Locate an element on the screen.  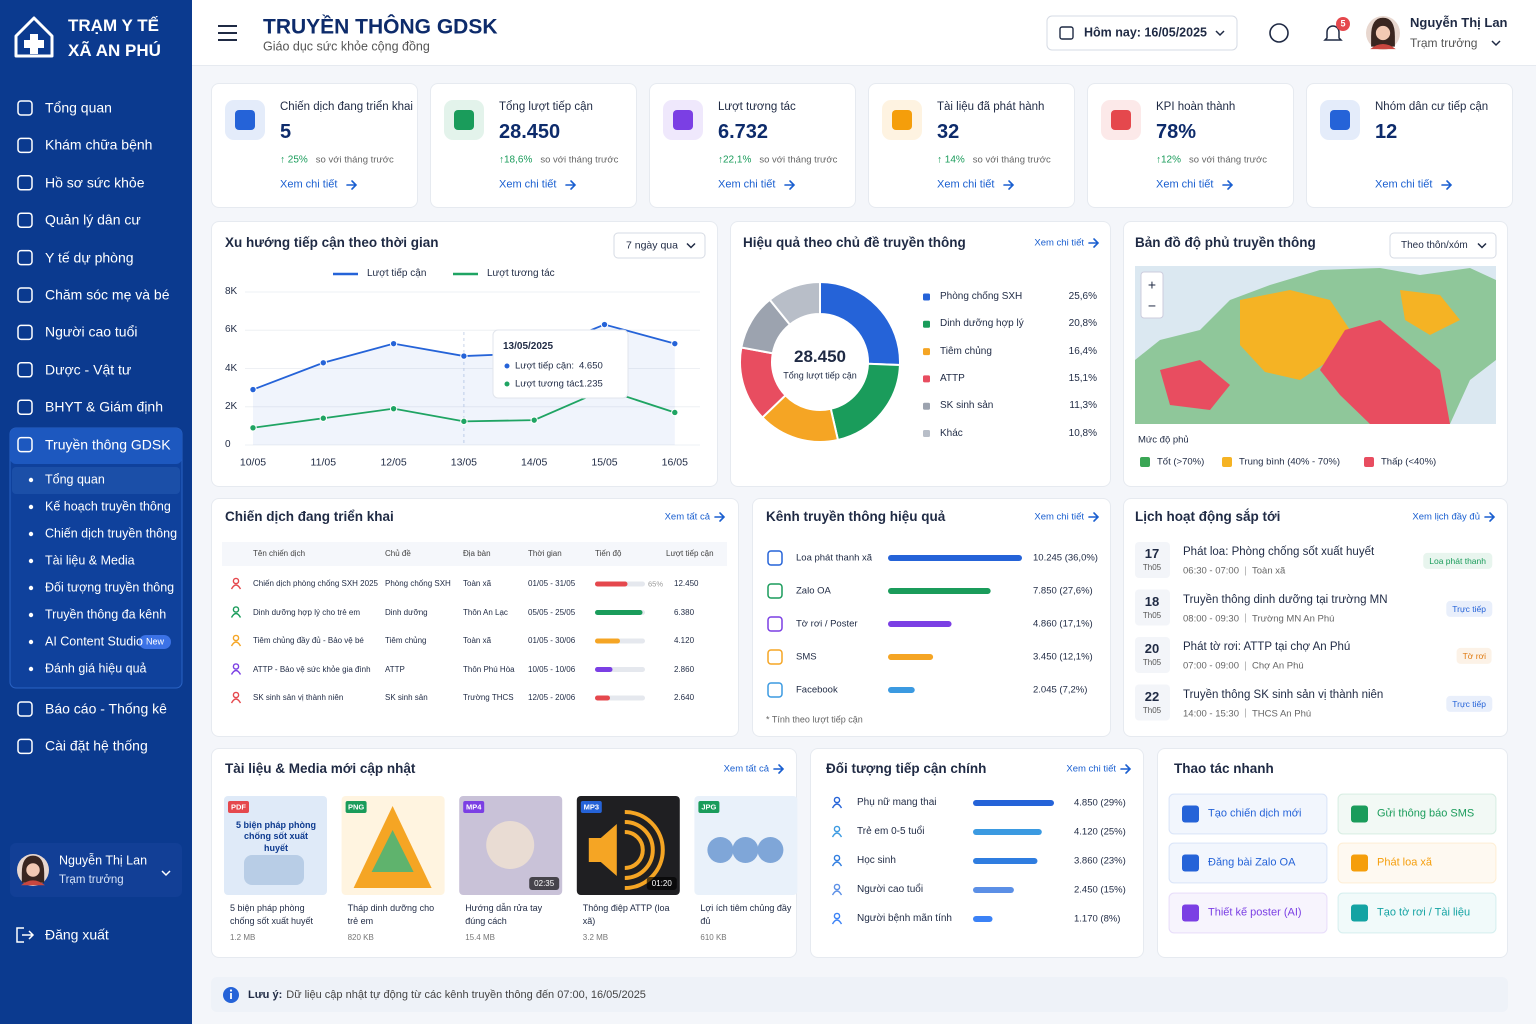
media-title: Tháp dinh dưỡng cho trẻ em is located at coordinates (391, 914).